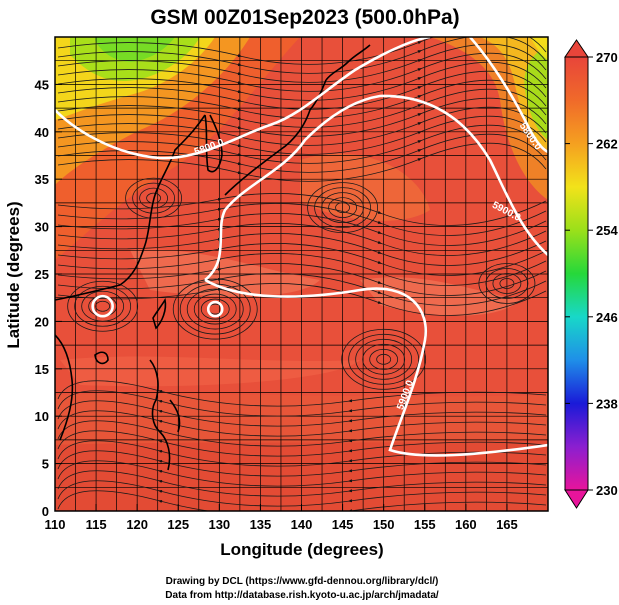 Image resolution: width=619 pixels, height=605 pixels. Describe the element at coordinates (466, 524) in the screenshot. I see `x-tick-label: 160` at that location.